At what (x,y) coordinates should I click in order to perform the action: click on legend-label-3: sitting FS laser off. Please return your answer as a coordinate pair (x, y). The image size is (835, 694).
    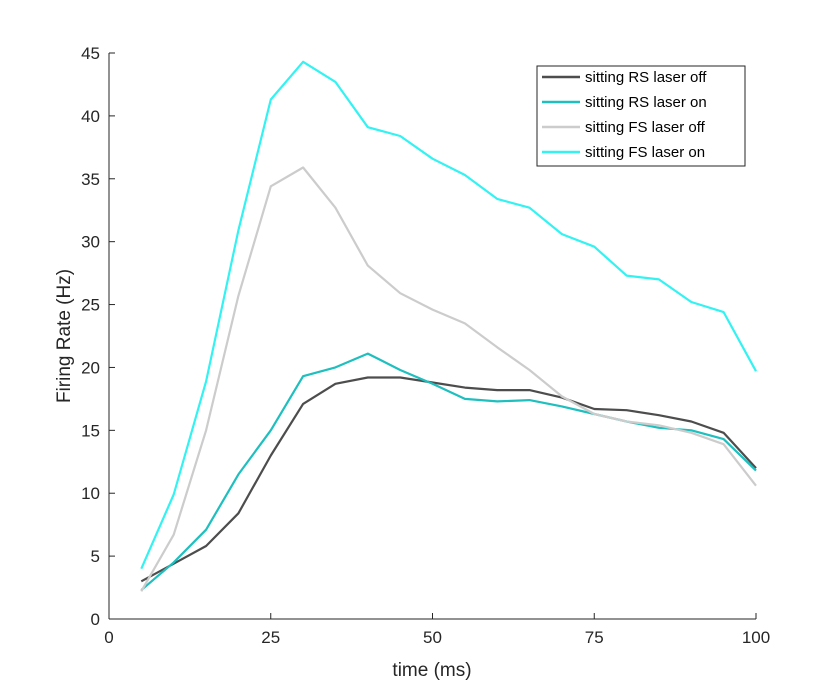
    Looking at the image, I should click on (645, 127).